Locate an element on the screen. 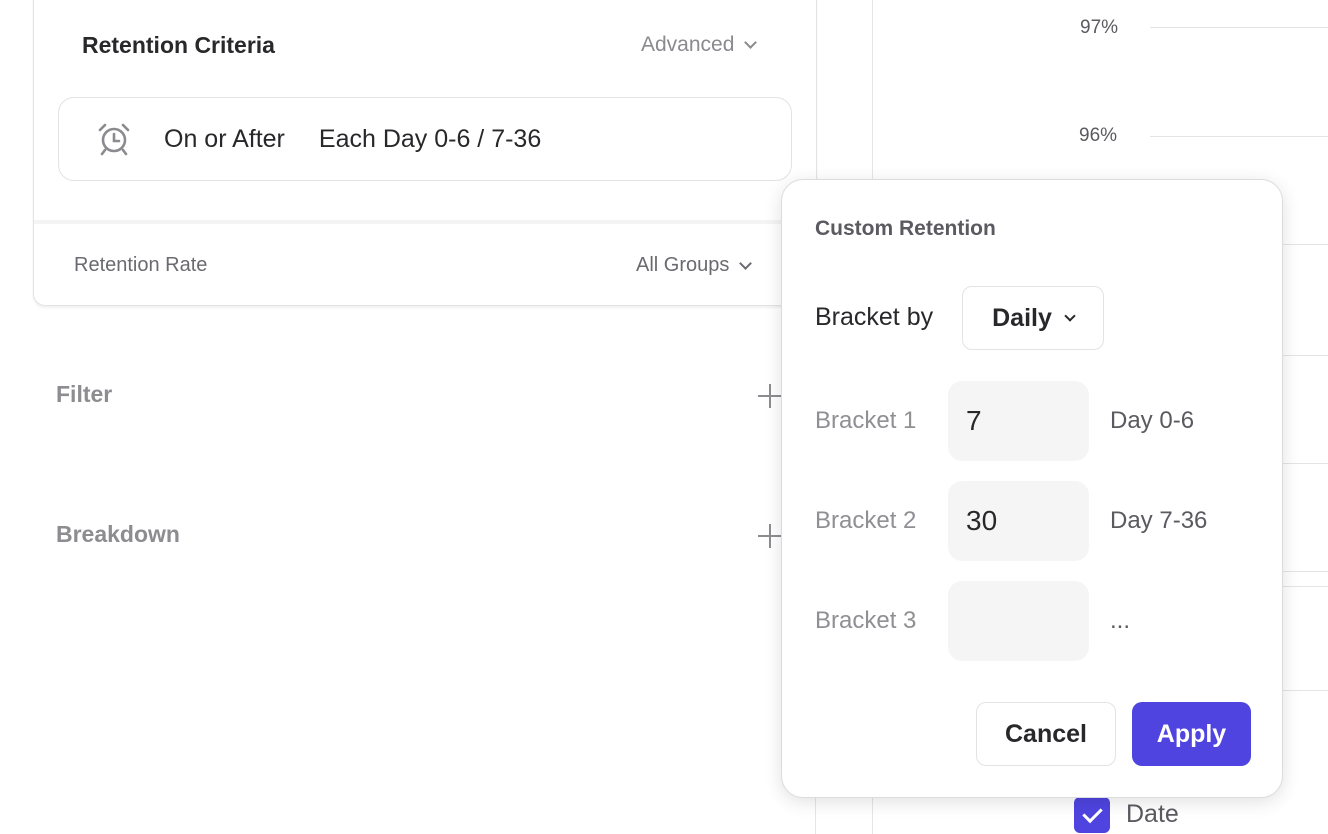  advanced-label: Advanced is located at coordinates (688, 44).